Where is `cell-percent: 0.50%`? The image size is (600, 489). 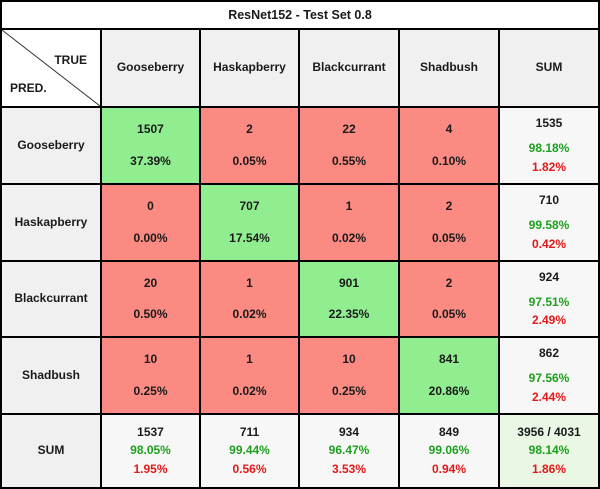
cell-percent: 0.50% is located at coordinates (150, 314).